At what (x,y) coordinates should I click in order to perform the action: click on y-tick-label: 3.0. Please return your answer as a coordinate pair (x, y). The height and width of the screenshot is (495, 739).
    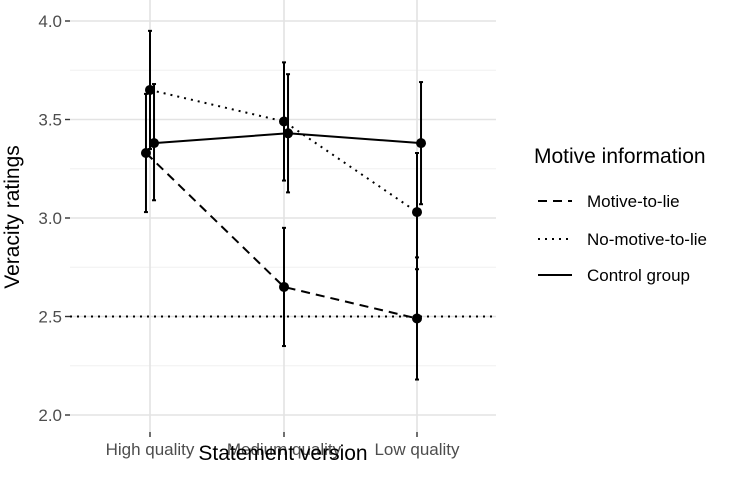
    Looking at the image, I should click on (50, 218).